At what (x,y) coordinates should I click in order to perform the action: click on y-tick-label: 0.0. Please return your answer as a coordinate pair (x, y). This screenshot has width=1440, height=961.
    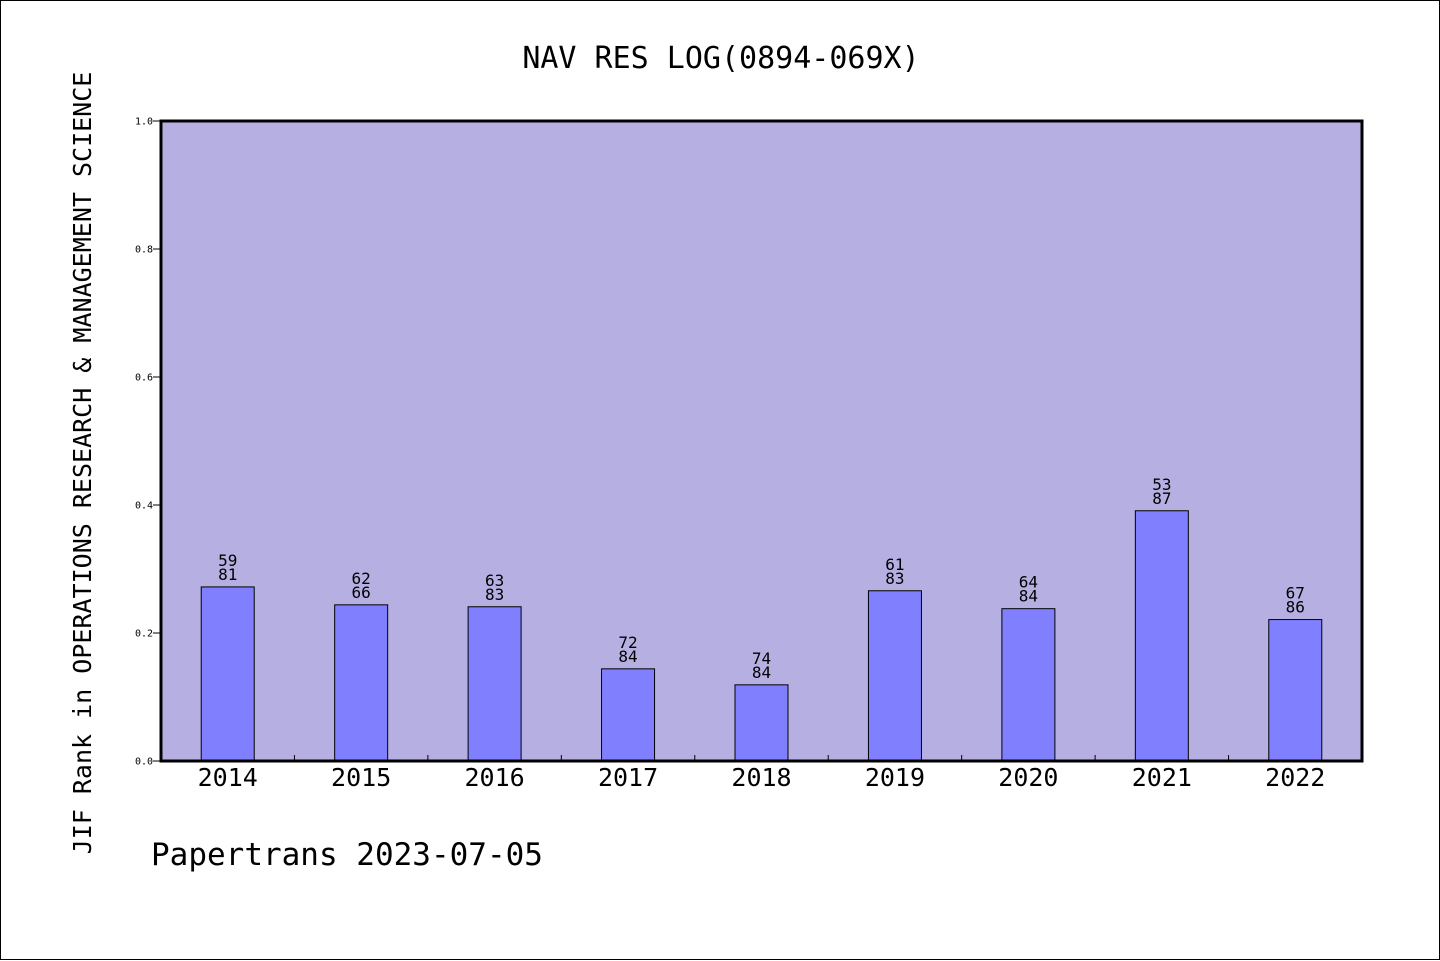
    Looking at the image, I should click on (144, 762).